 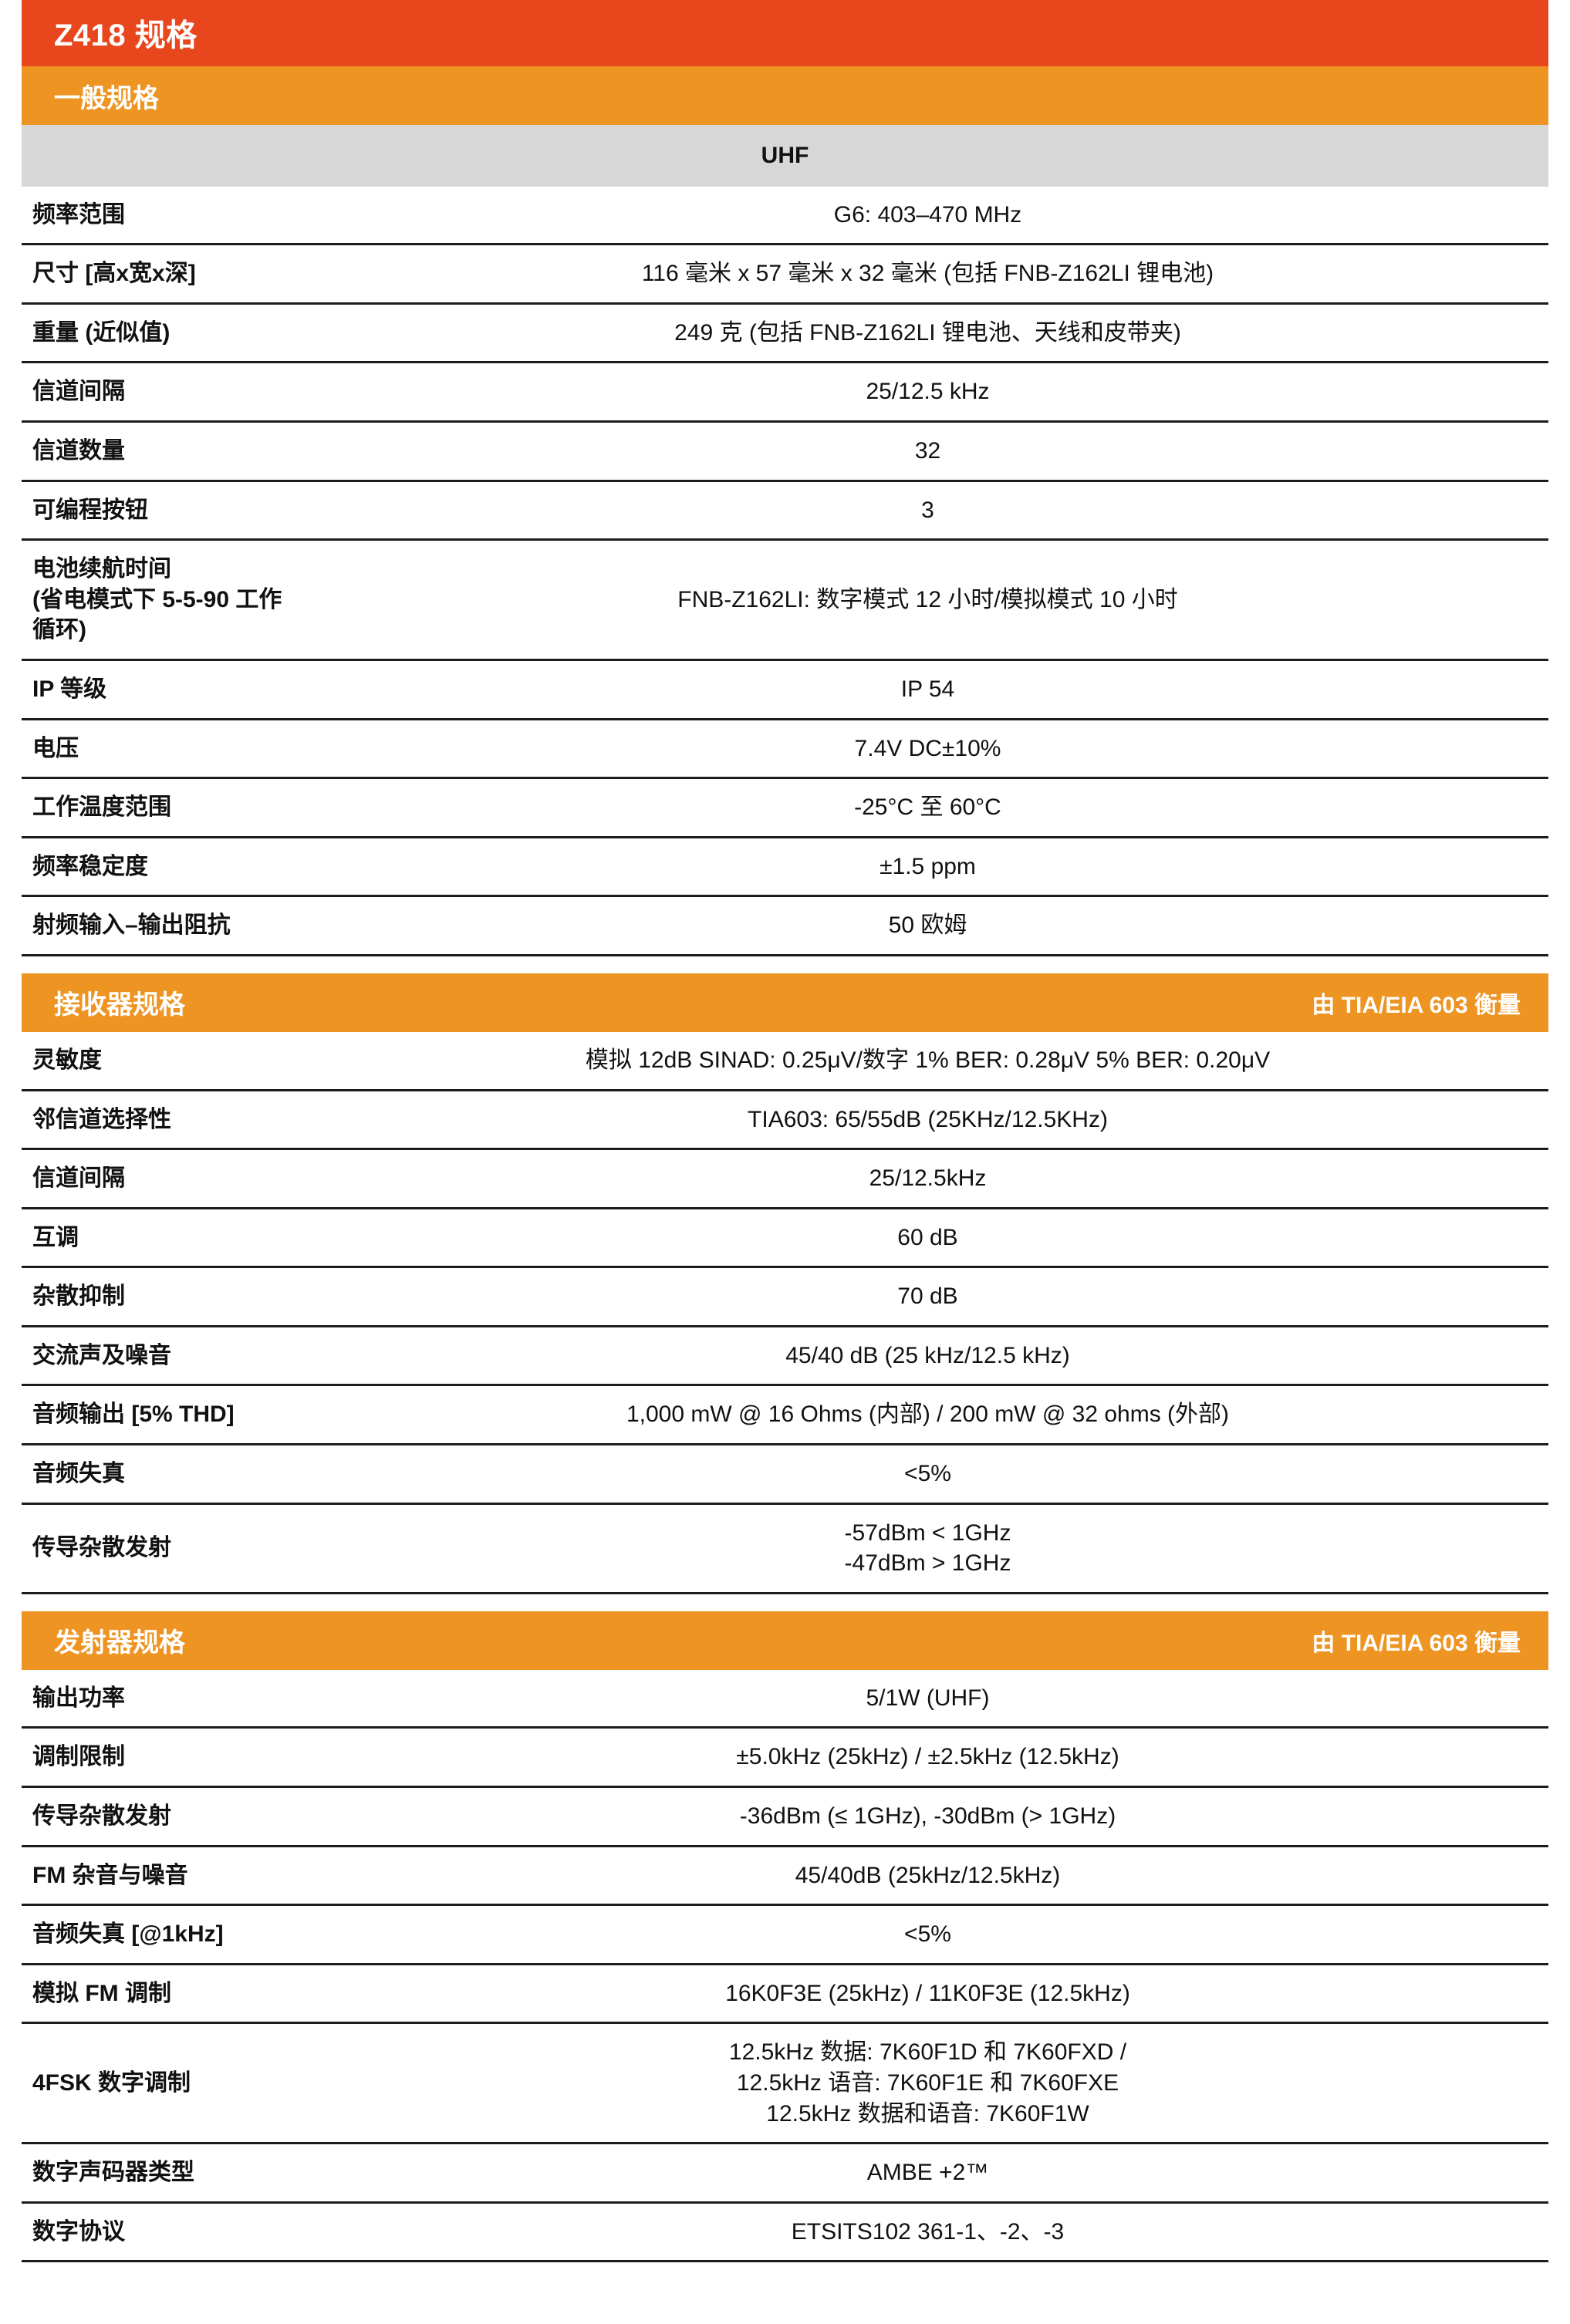 I want to click on spec-row: 音频失真 <5%, so click(x=785, y=1474).